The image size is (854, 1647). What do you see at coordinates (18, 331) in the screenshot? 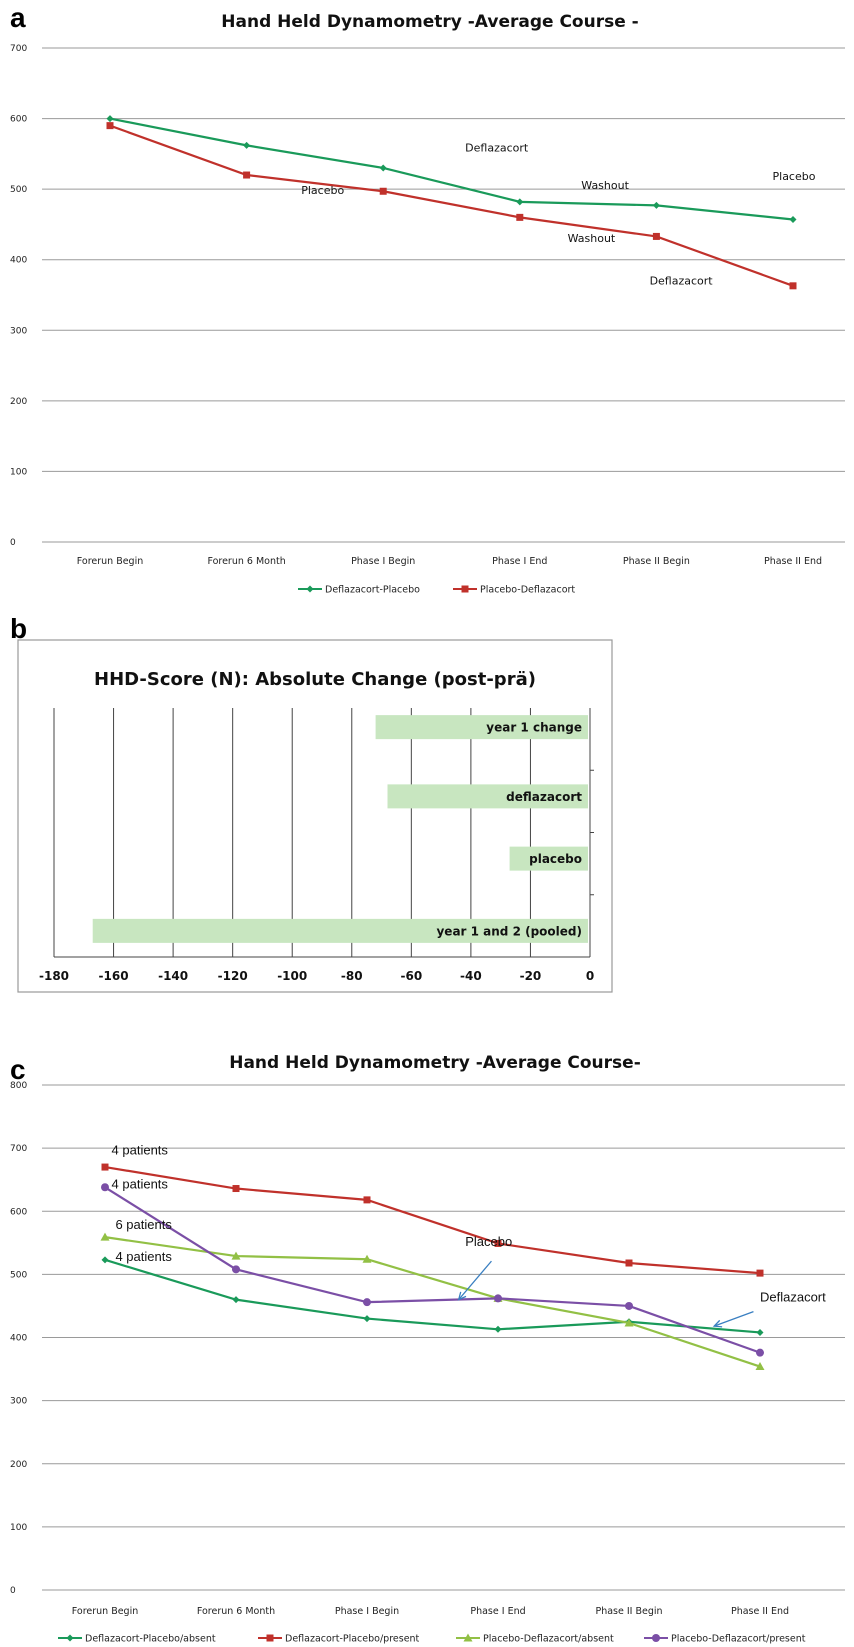
I see `y-tick-label: 300` at bounding box center [18, 331].